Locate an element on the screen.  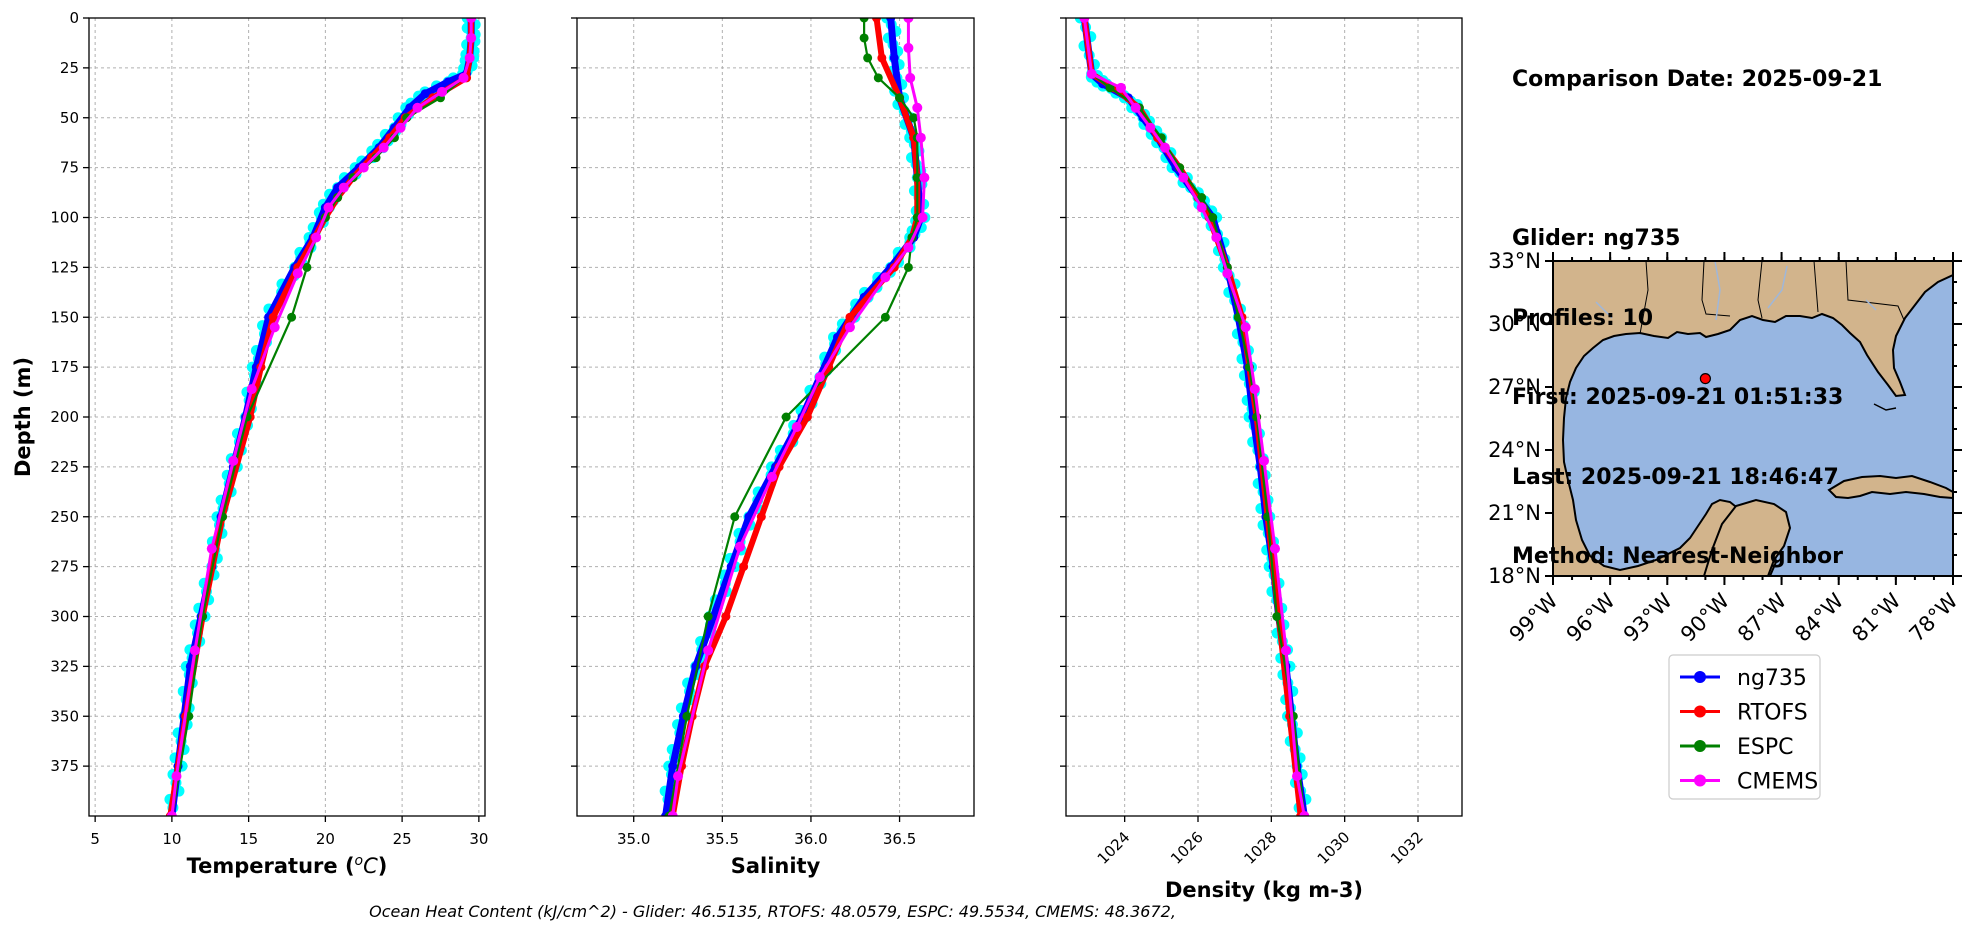
map-lat-label: 18°N is located at coordinates (1514, 576).